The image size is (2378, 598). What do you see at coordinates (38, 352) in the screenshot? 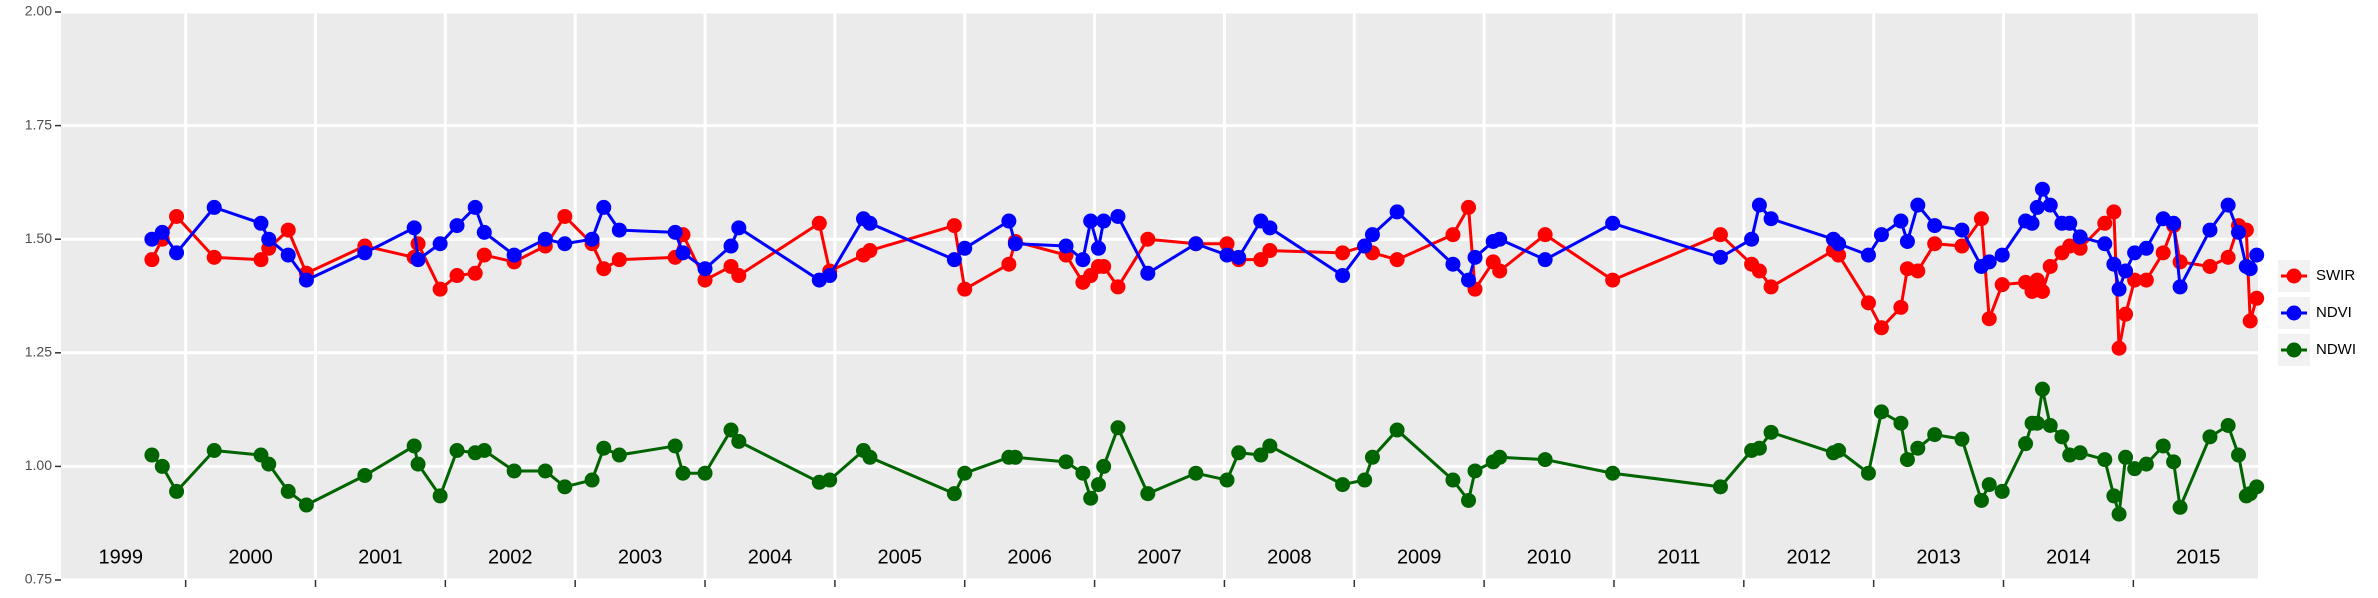
I see `y-tick-label: 1.25` at bounding box center [38, 352].